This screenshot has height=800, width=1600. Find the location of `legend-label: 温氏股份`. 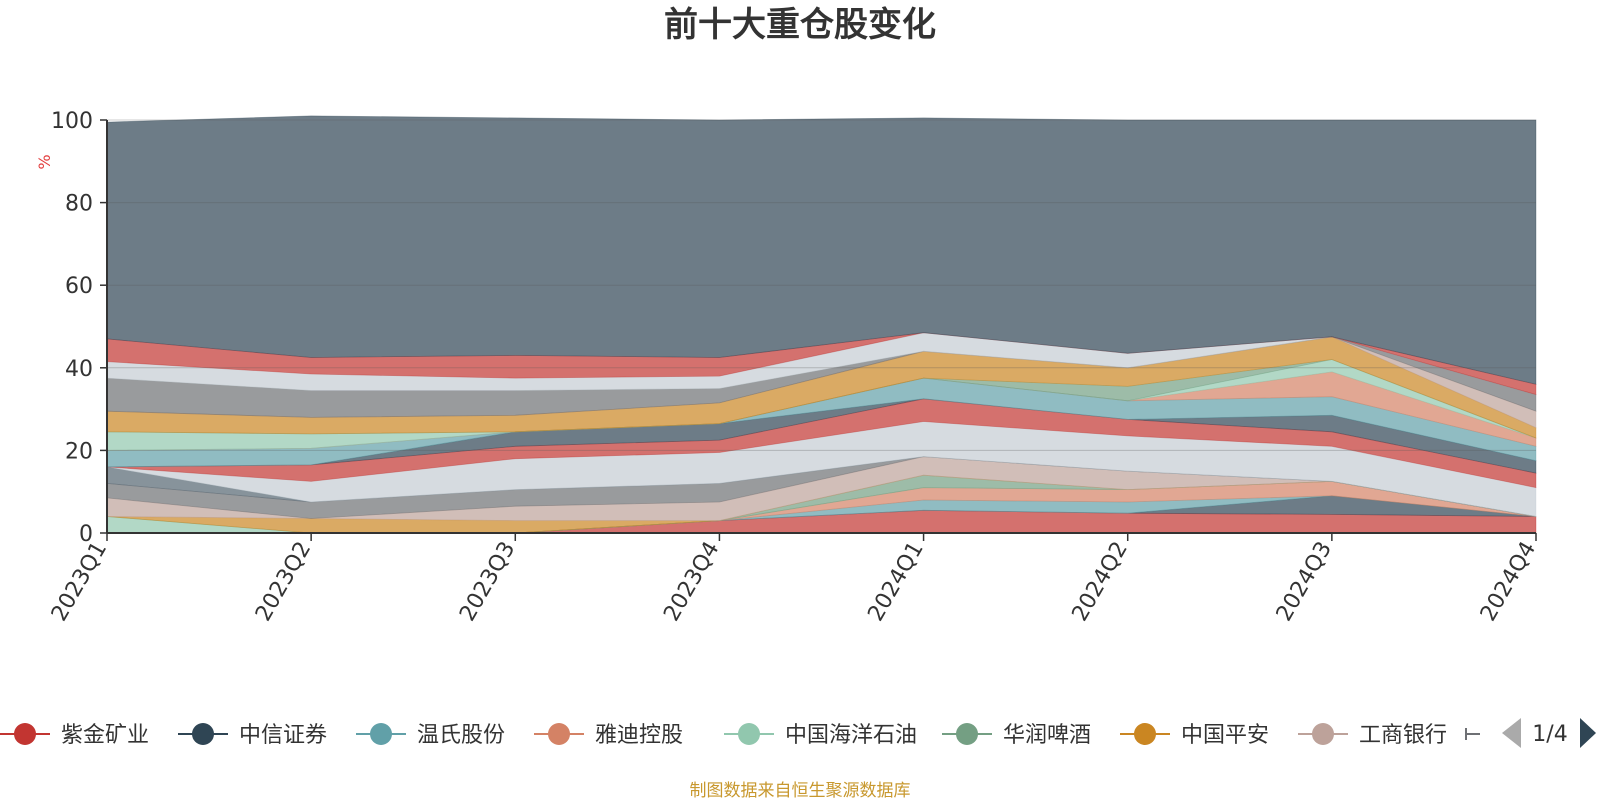

legend-label: 温氏股份 is located at coordinates (461, 735).